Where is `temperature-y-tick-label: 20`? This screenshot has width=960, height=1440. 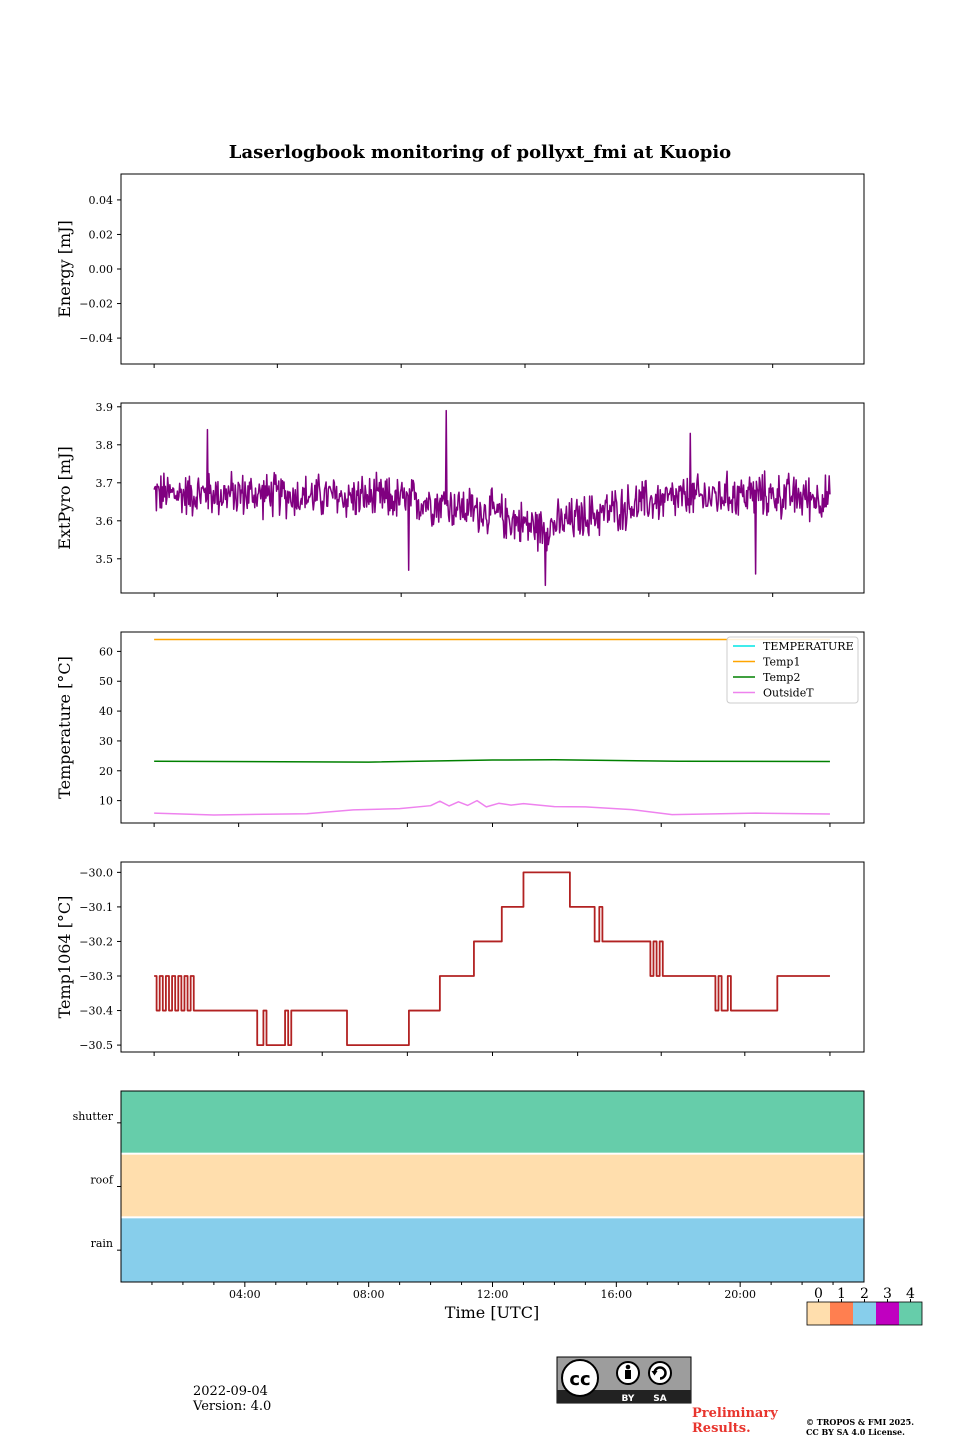 temperature-y-tick-label: 20 is located at coordinates (106, 771).